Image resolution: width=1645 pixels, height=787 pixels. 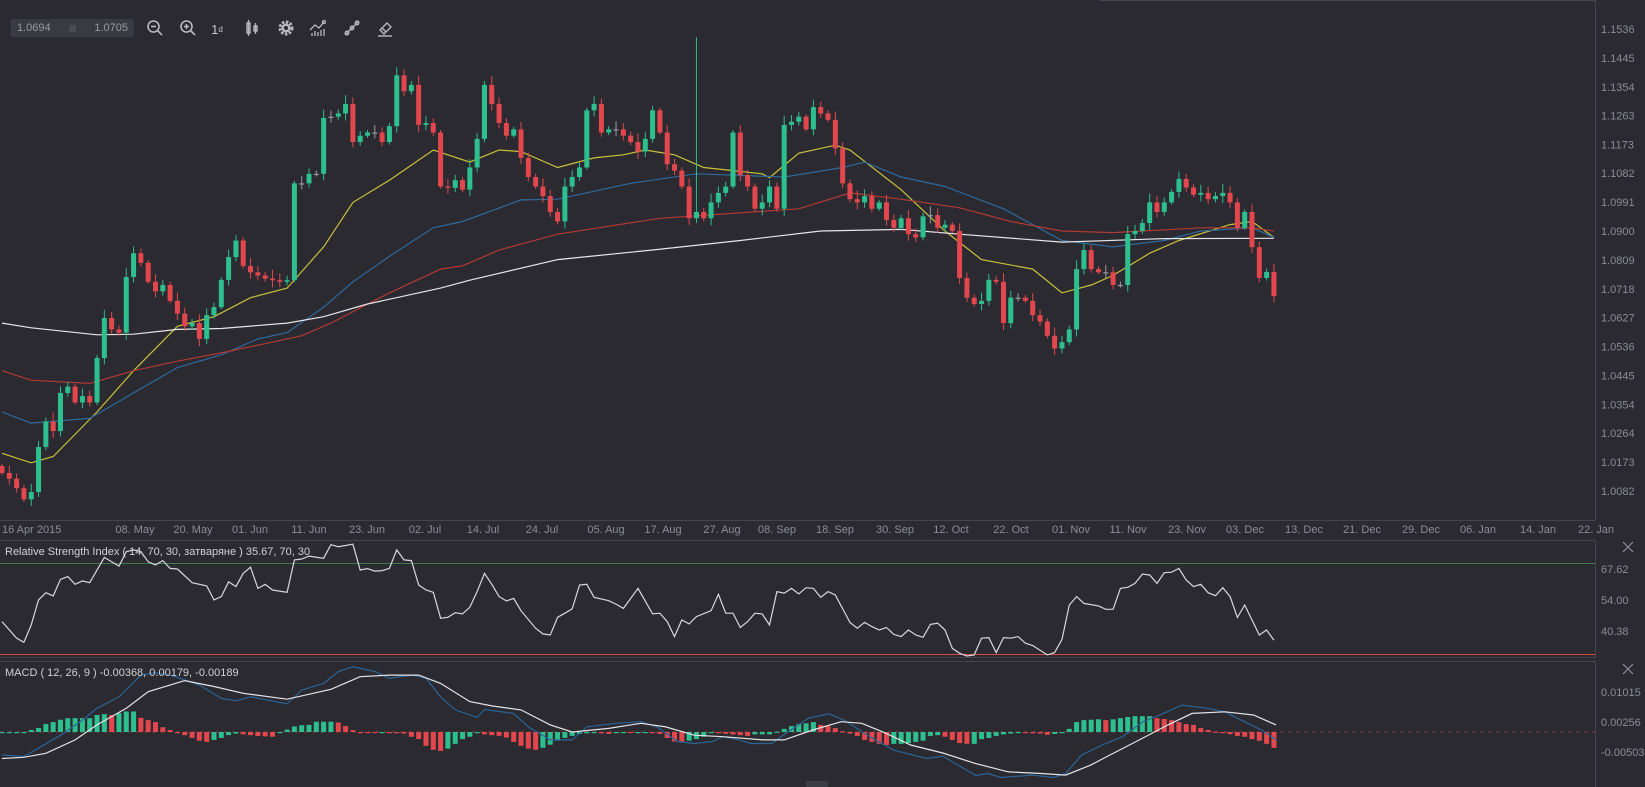 What do you see at coordinates (638, 600) in the screenshot?
I see `rsi-line` at bounding box center [638, 600].